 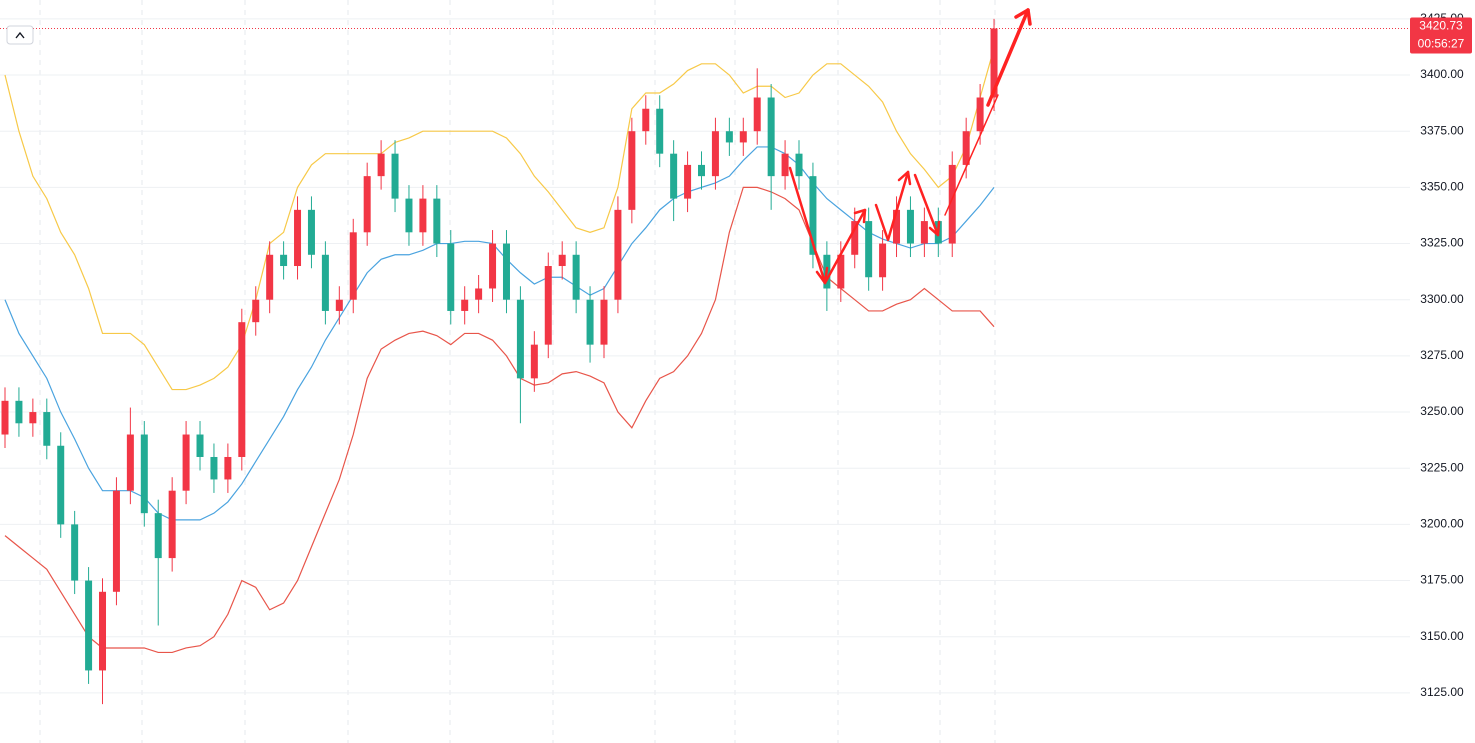 I want to click on y-tick-label: 3250.00, so click(x=1442, y=411).